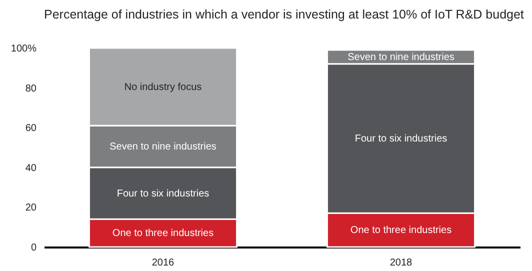 Image resolution: width=532 pixels, height=271 pixels. Describe the element at coordinates (401, 263) in the screenshot. I see `x-tick-label: 2018` at that location.